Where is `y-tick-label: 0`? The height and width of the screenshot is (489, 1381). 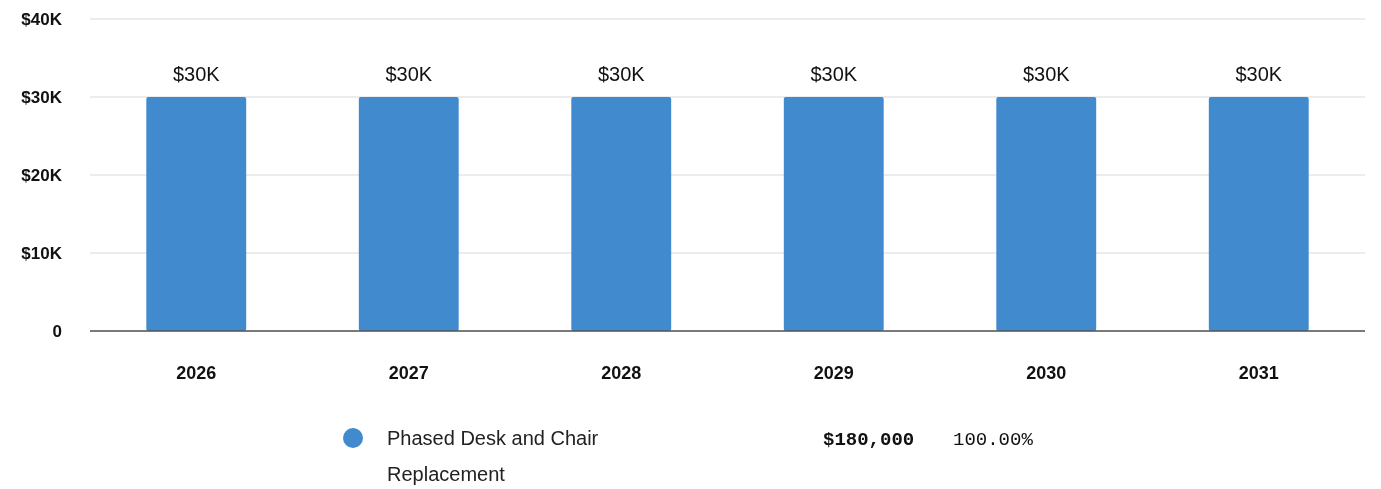 y-tick-label: 0 is located at coordinates (57, 331).